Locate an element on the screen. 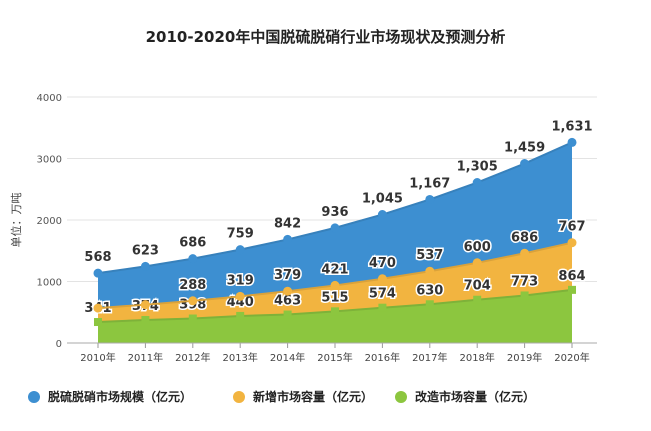  area-f2b440 is located at coordinates (335, 282).